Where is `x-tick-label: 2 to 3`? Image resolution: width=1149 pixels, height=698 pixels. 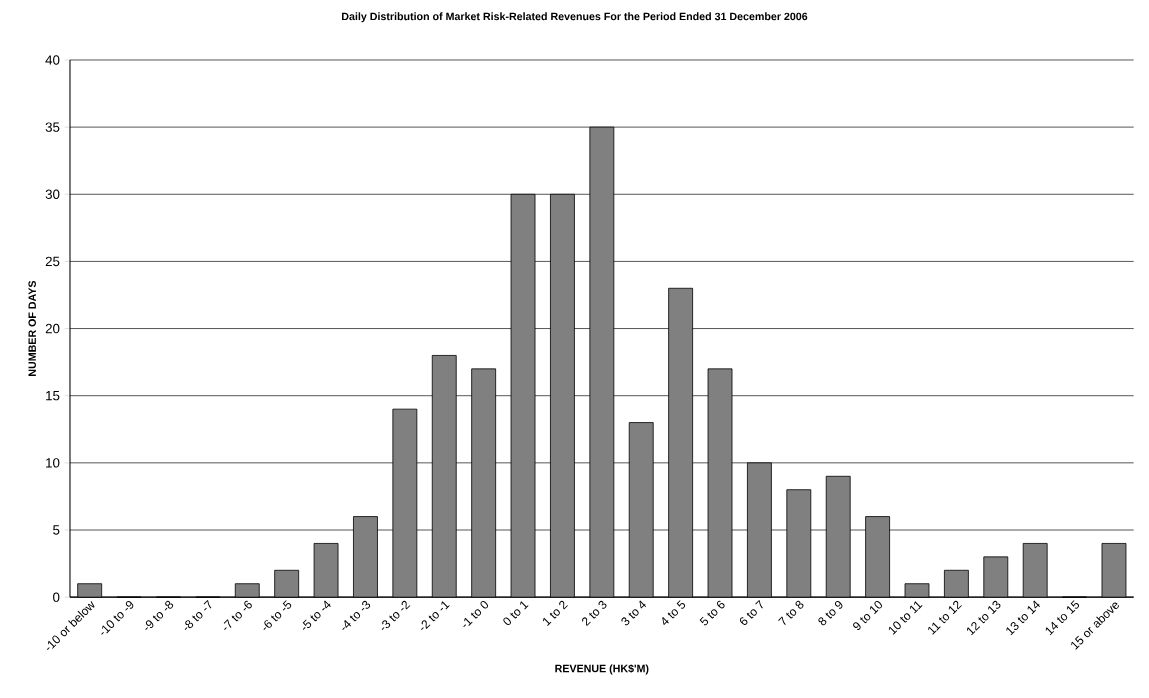
x-tick-label: 2 to 3 is located at coordinates (594, 613).